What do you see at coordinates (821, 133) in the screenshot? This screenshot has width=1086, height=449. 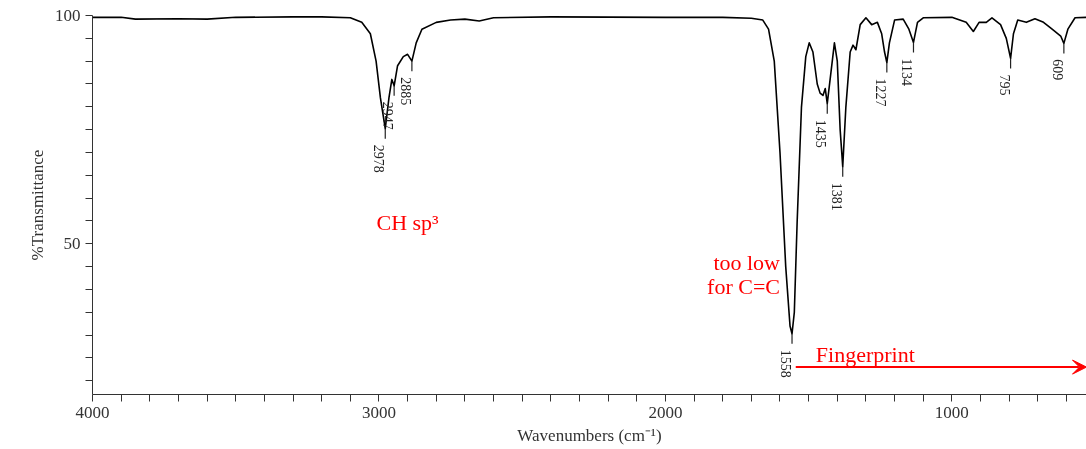 I see `annotation: 1435` at bounding box center [821, 133].